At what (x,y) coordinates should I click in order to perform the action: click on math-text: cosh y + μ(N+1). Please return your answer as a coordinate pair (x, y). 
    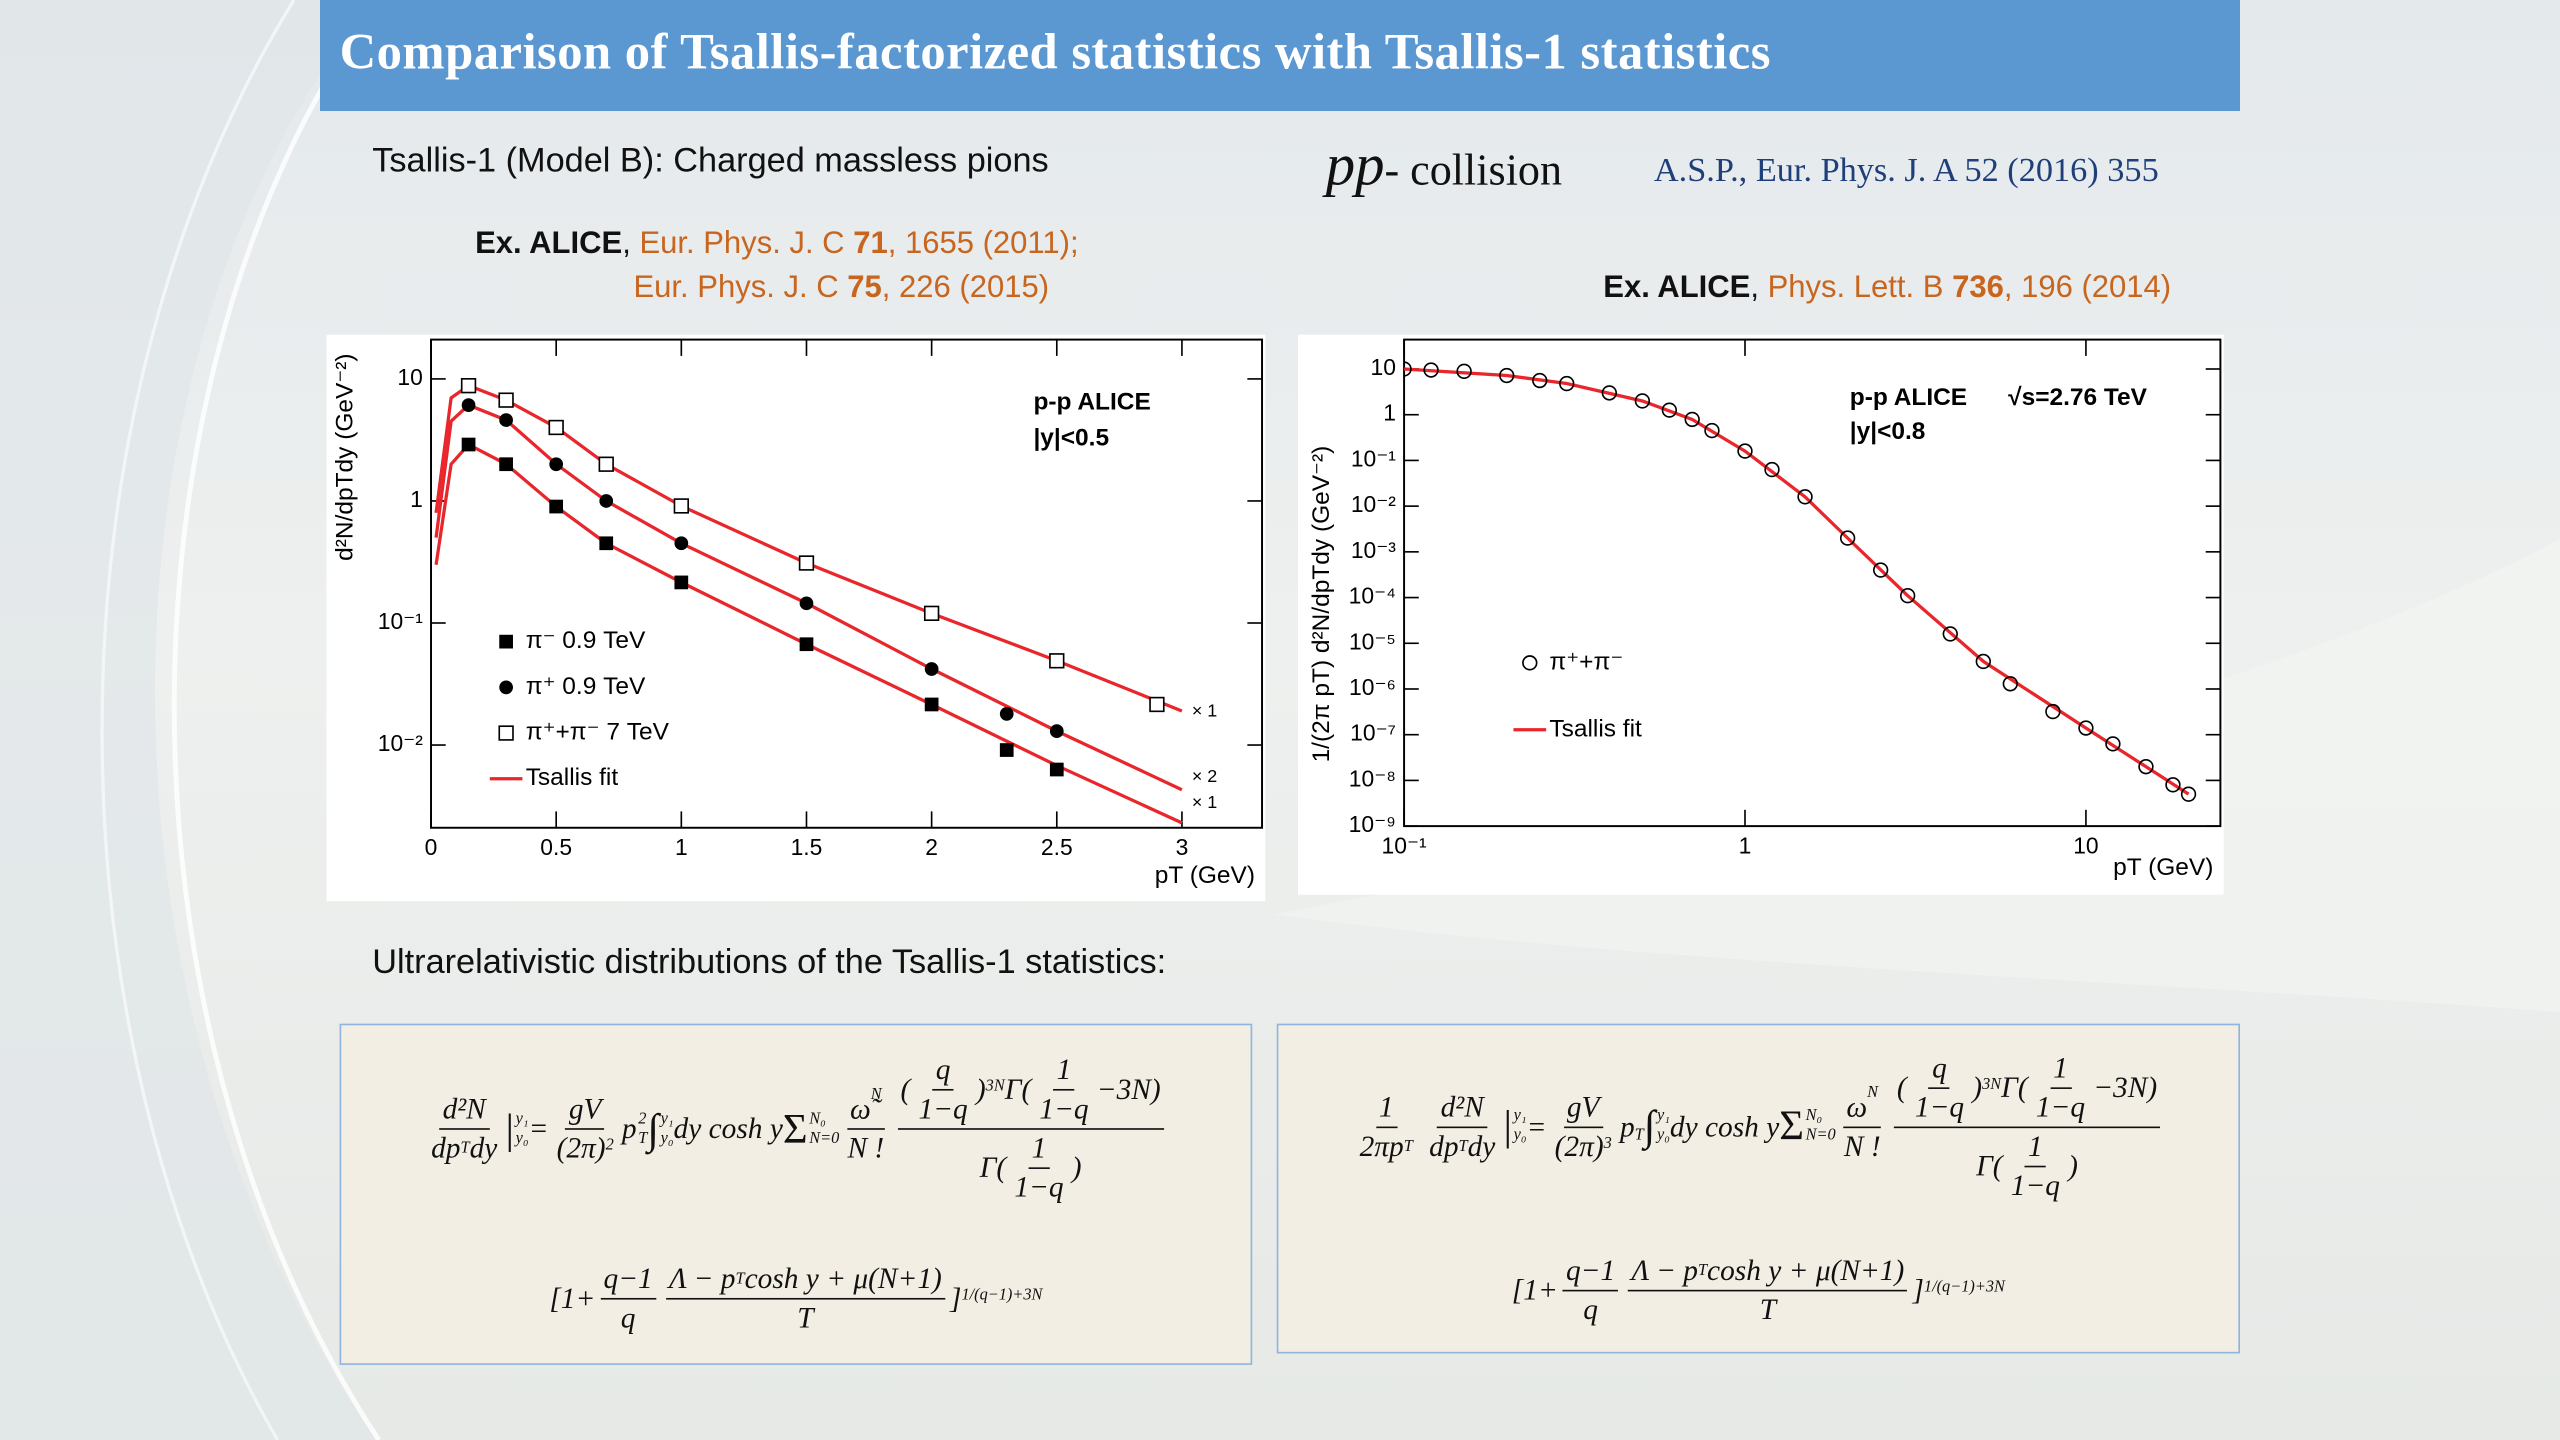
    Looking at the image, I should click on (843, 1278).